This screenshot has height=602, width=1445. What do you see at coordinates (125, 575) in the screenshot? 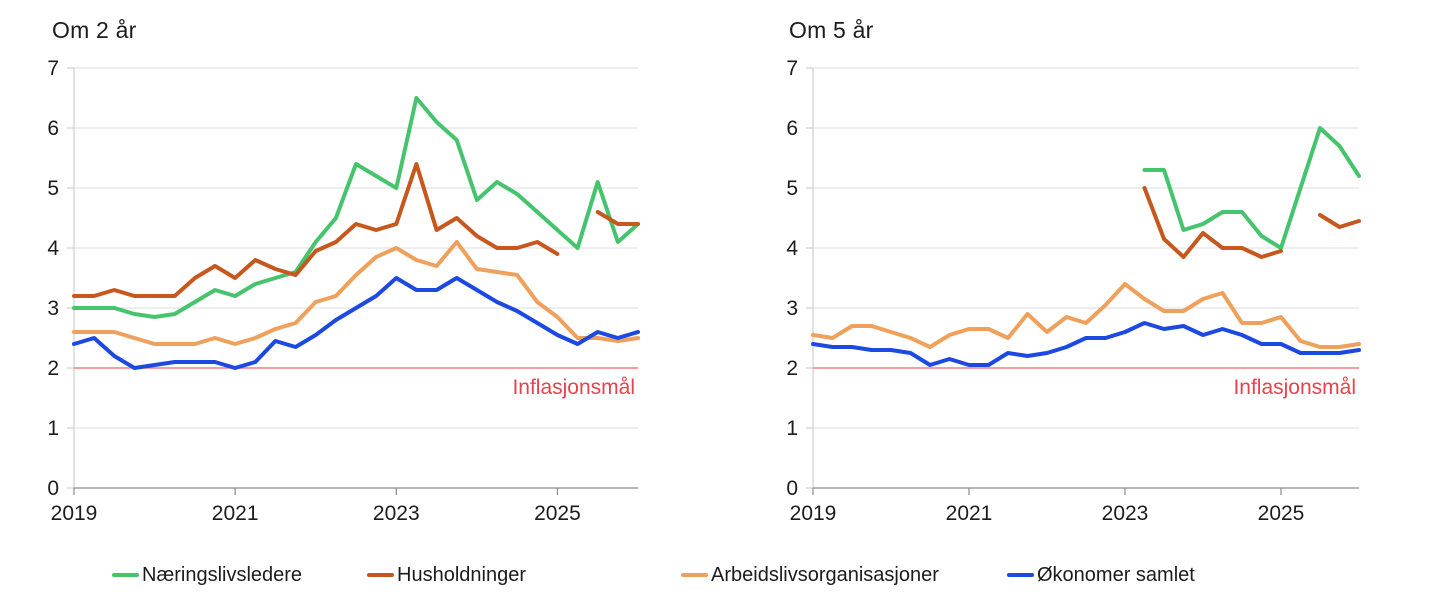
I see `legend-swatch-green` at bounding box center [125, 575].